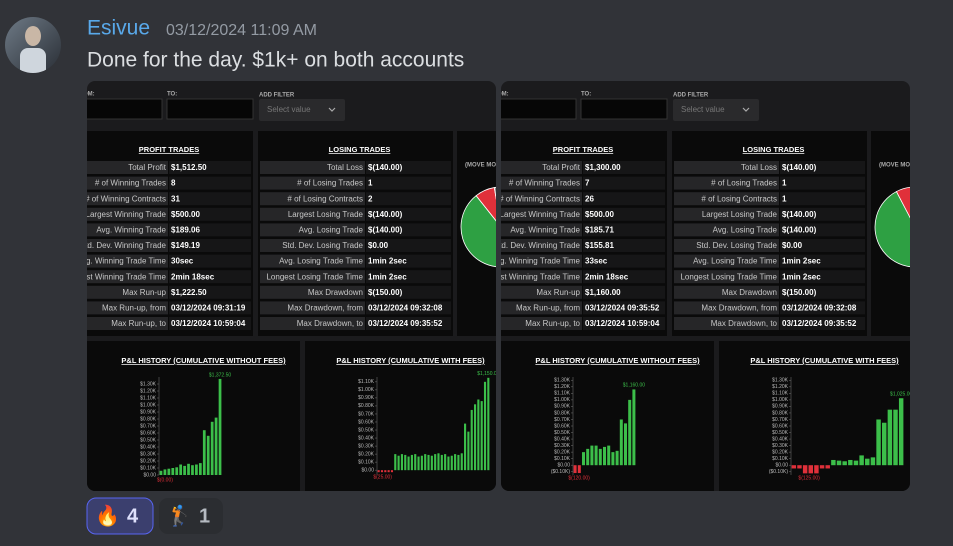 The height and width of the screenshot is (546, 953). I want to click on row-label: Std. Dev. Losing Trade, so click(736, 245).